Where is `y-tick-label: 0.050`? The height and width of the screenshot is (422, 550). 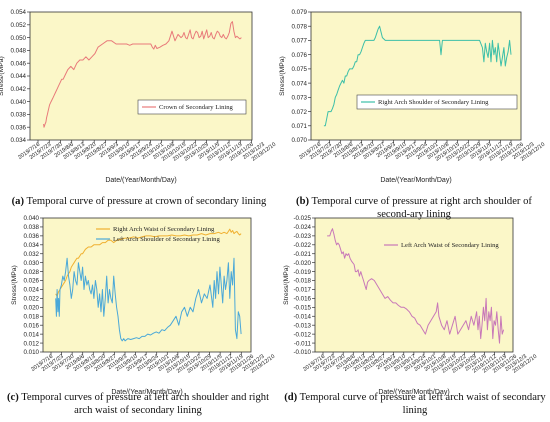
y-tick-label: 0.050 is located at coordinates (19, 38).